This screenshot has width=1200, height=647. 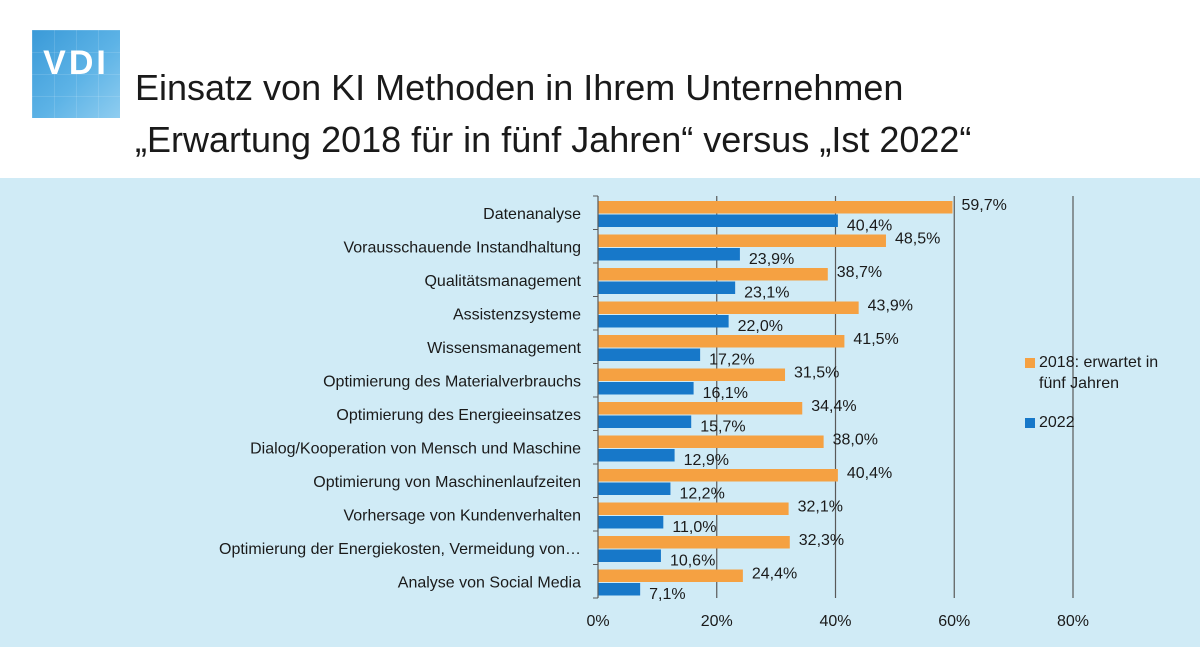 What do you see at coordinates (820, 507) in the screenshot?
I see `data-label-2018: 32,1%` at bounding box center [820, 507].